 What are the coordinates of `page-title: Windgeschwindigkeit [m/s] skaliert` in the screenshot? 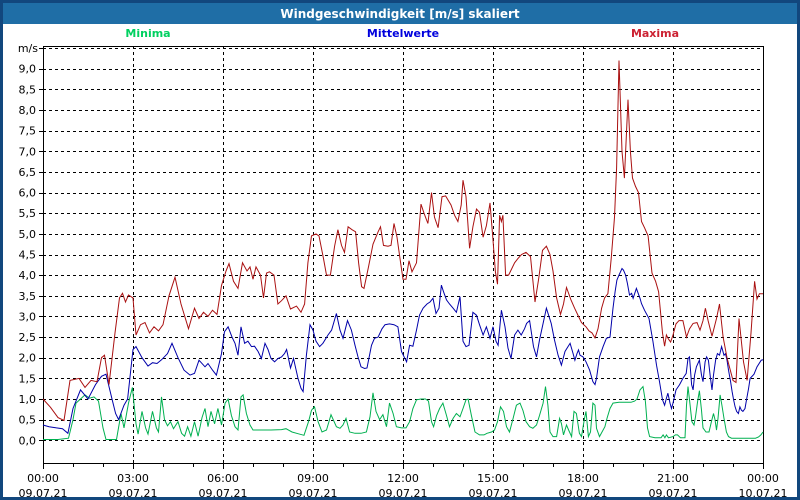 It's located at (400, 13).